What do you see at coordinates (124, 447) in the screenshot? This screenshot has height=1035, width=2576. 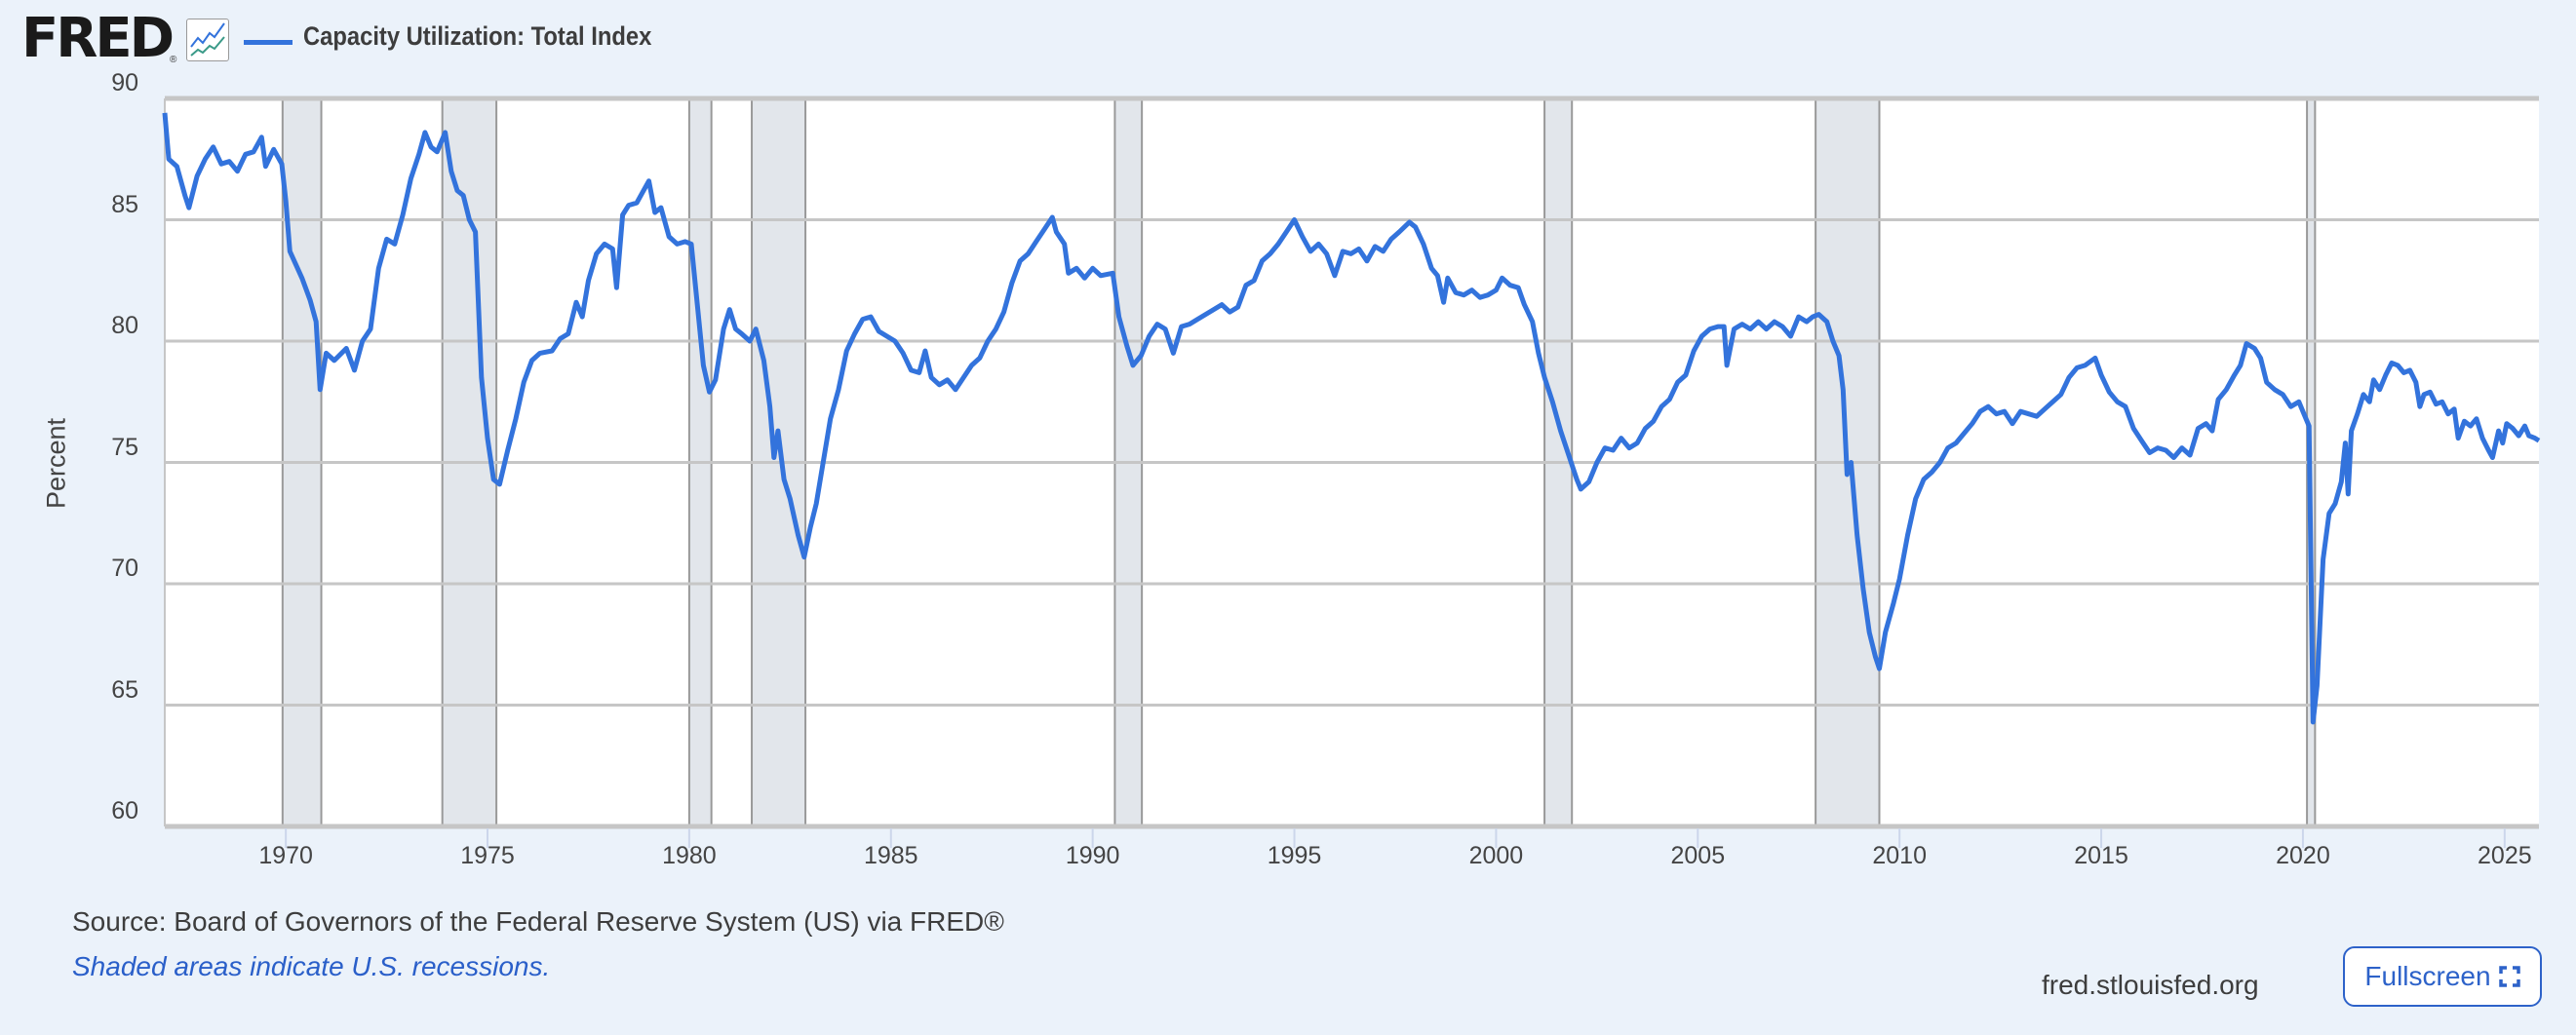 I see `y-tick-label: 75` at bounding box center [124, 447].